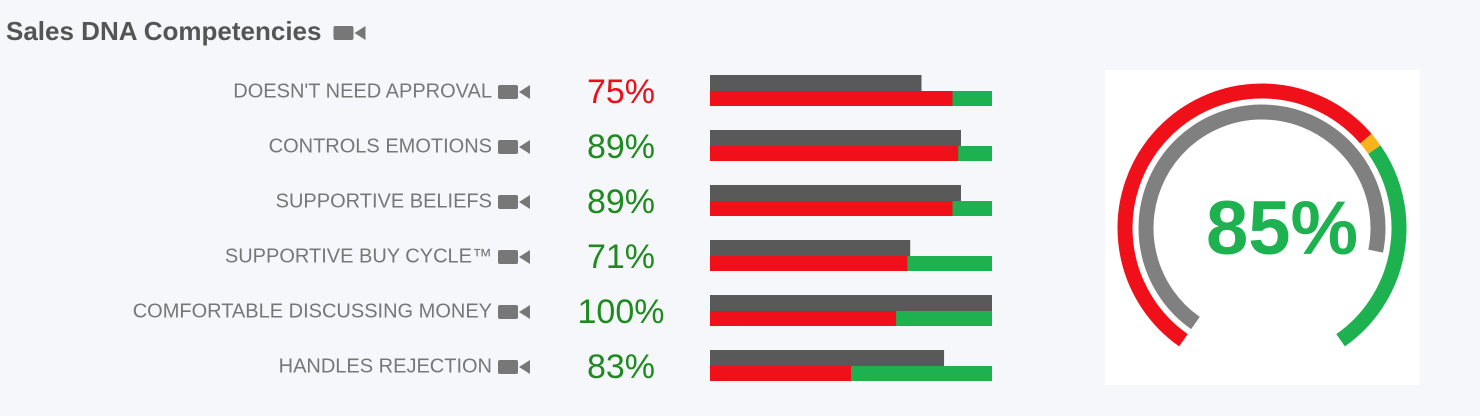  What do you see at coordinates (621, 92) in the screenshot?
I see `competency-score: 75%` at bounding box center [621, 92].